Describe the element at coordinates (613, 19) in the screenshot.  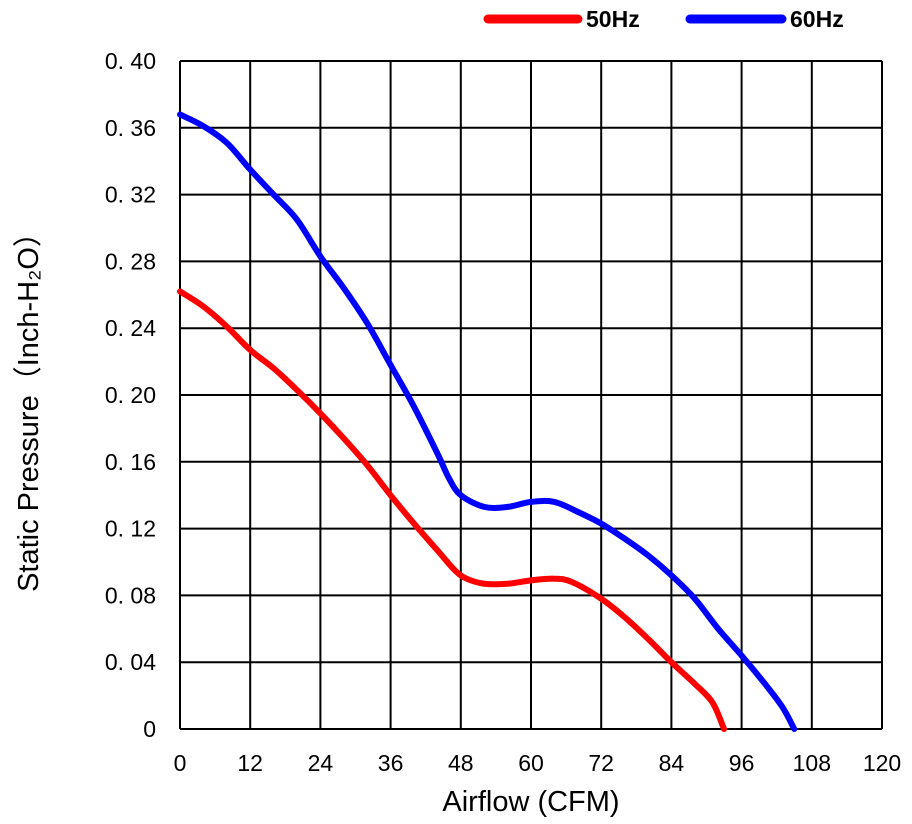
I see `legend-label-50hz: 50Hz` at that location.